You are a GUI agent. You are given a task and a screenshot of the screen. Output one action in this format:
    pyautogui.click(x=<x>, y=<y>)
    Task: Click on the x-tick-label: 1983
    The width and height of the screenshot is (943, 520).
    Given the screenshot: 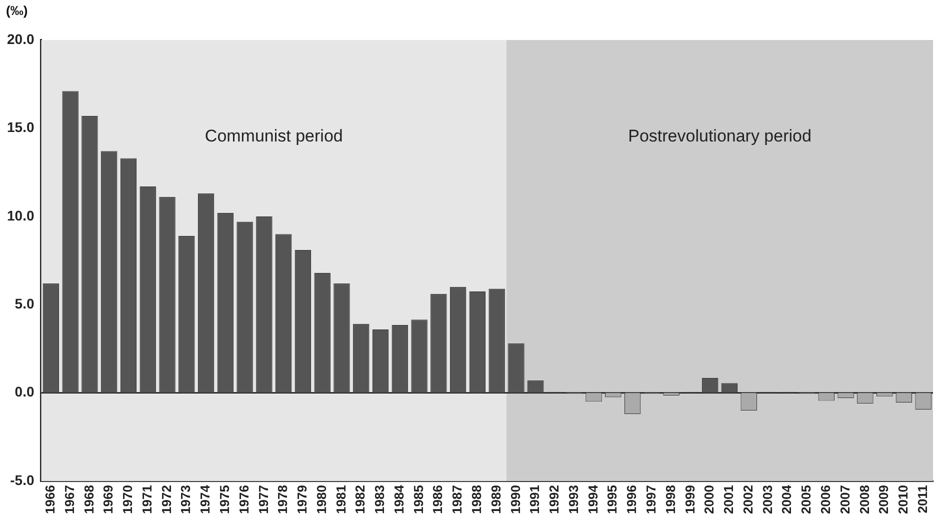 What is the action you would take?
    pyautogui.click(x=380, y=499)
    